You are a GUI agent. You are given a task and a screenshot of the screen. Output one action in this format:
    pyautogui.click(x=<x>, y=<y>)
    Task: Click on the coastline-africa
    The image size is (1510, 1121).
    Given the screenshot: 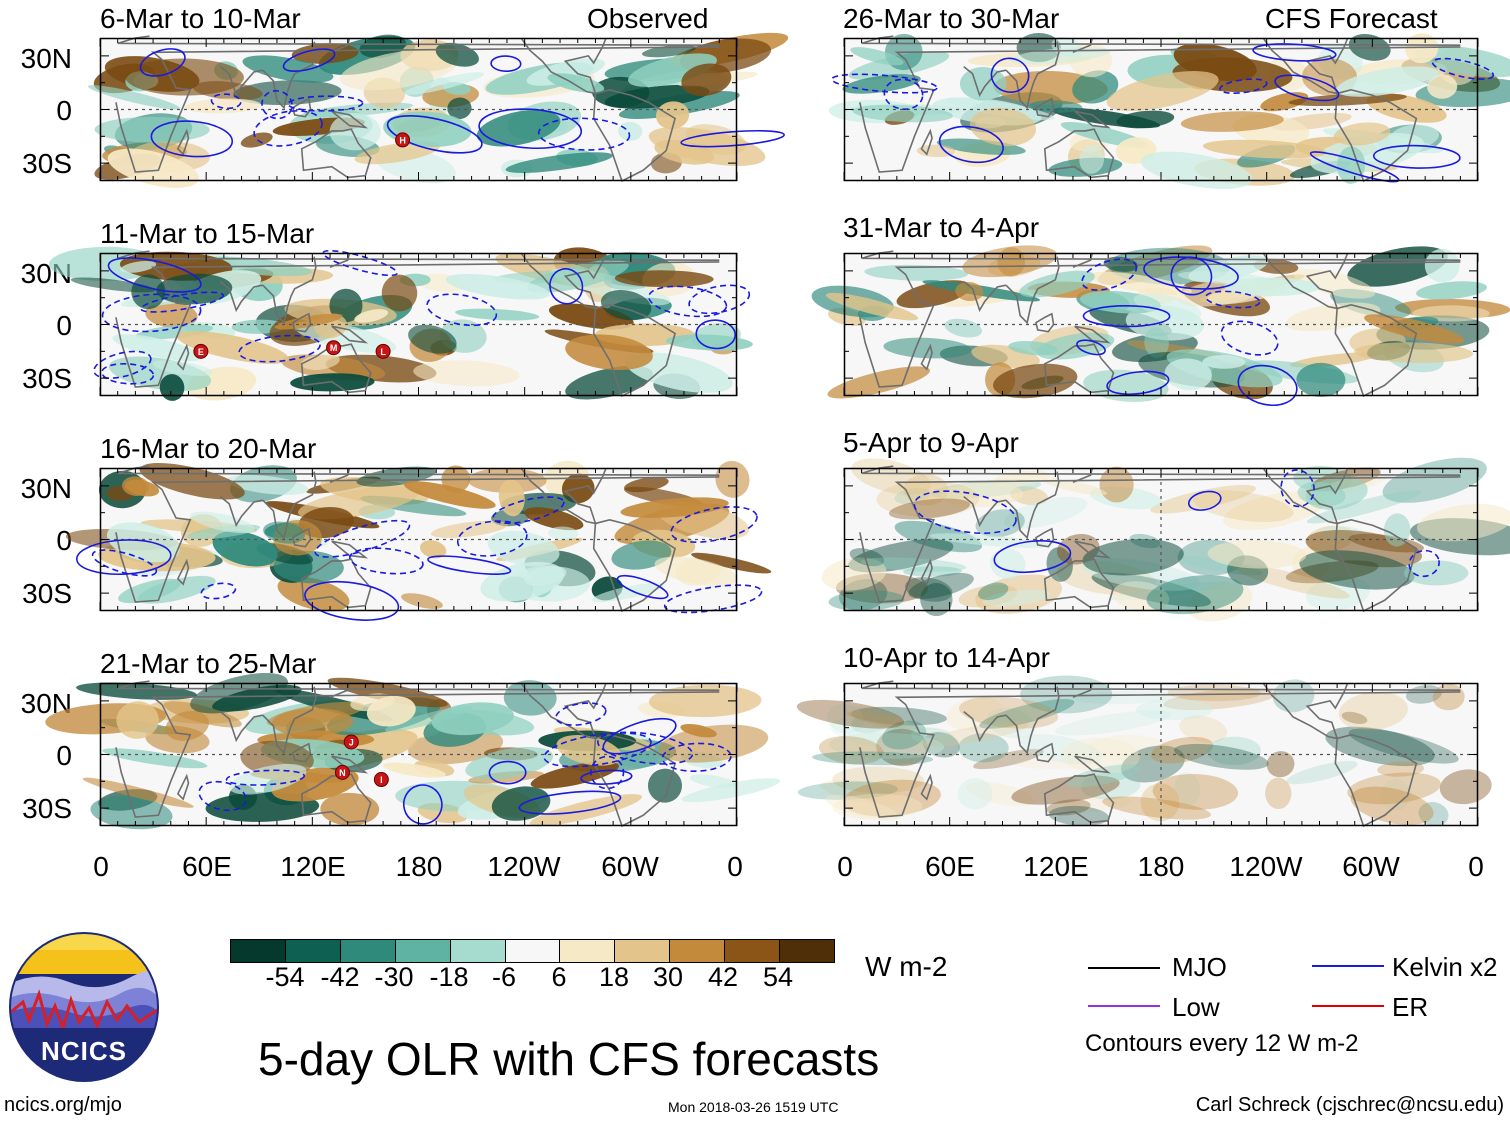 What is the action you would take?
    pyautogui.click(x=417, y=539)
    